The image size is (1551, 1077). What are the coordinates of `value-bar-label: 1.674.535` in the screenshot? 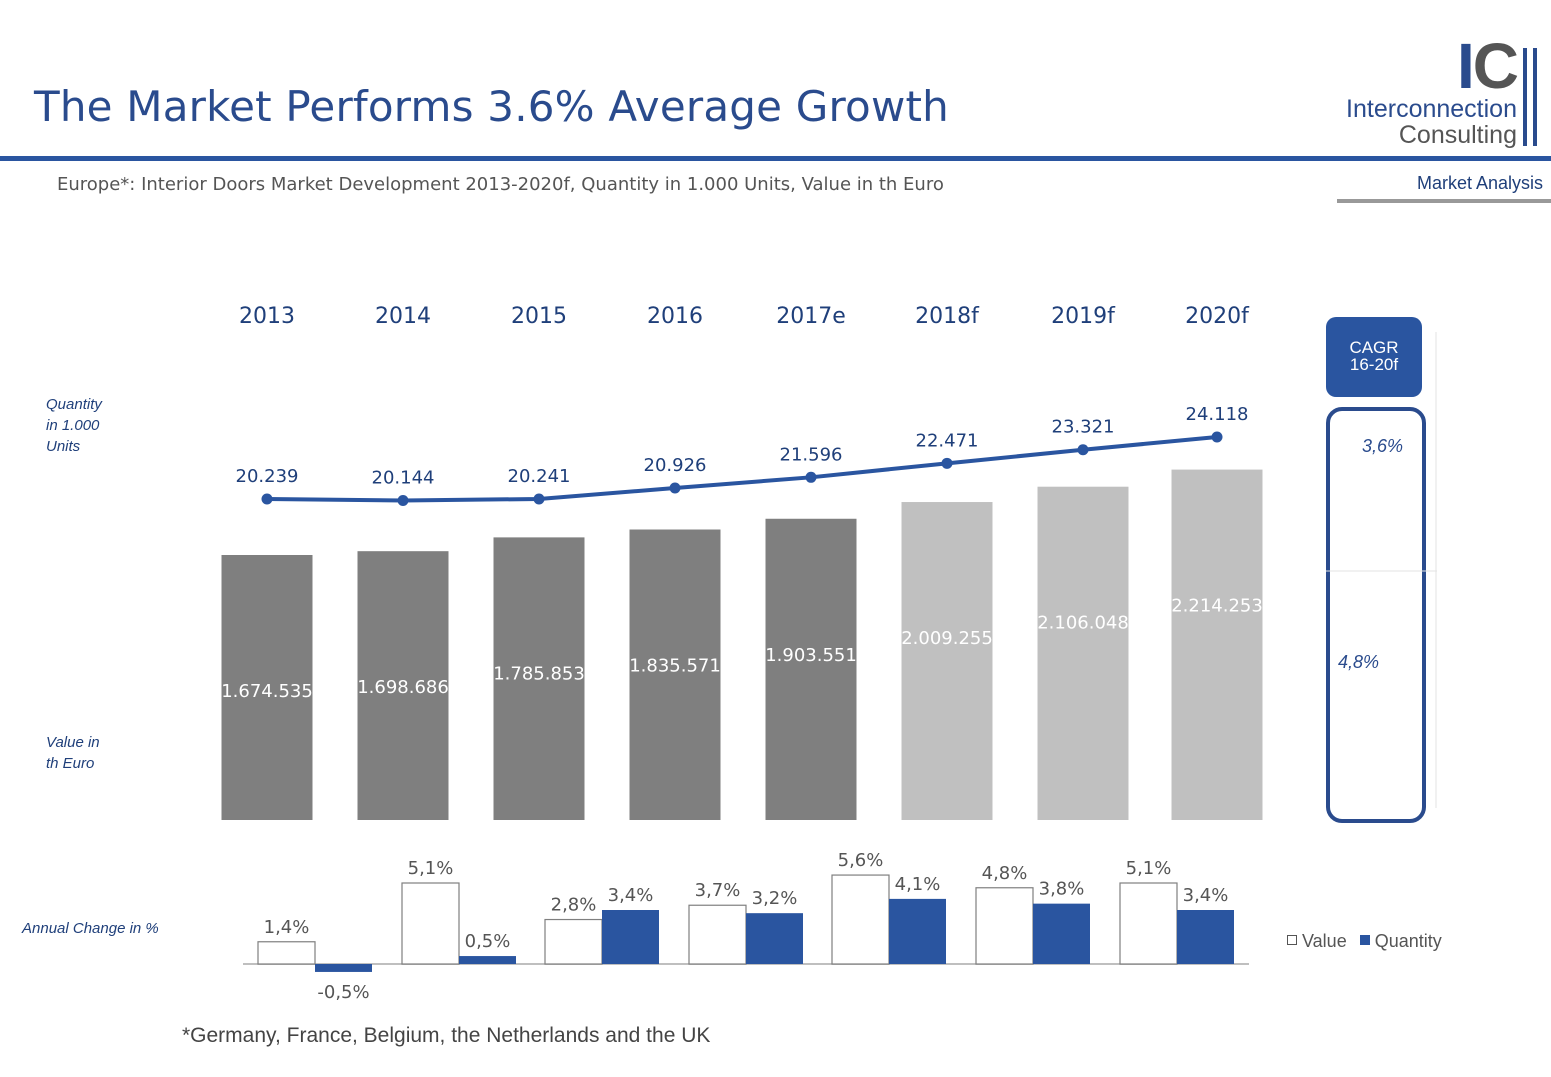 It's located at (267, 691).